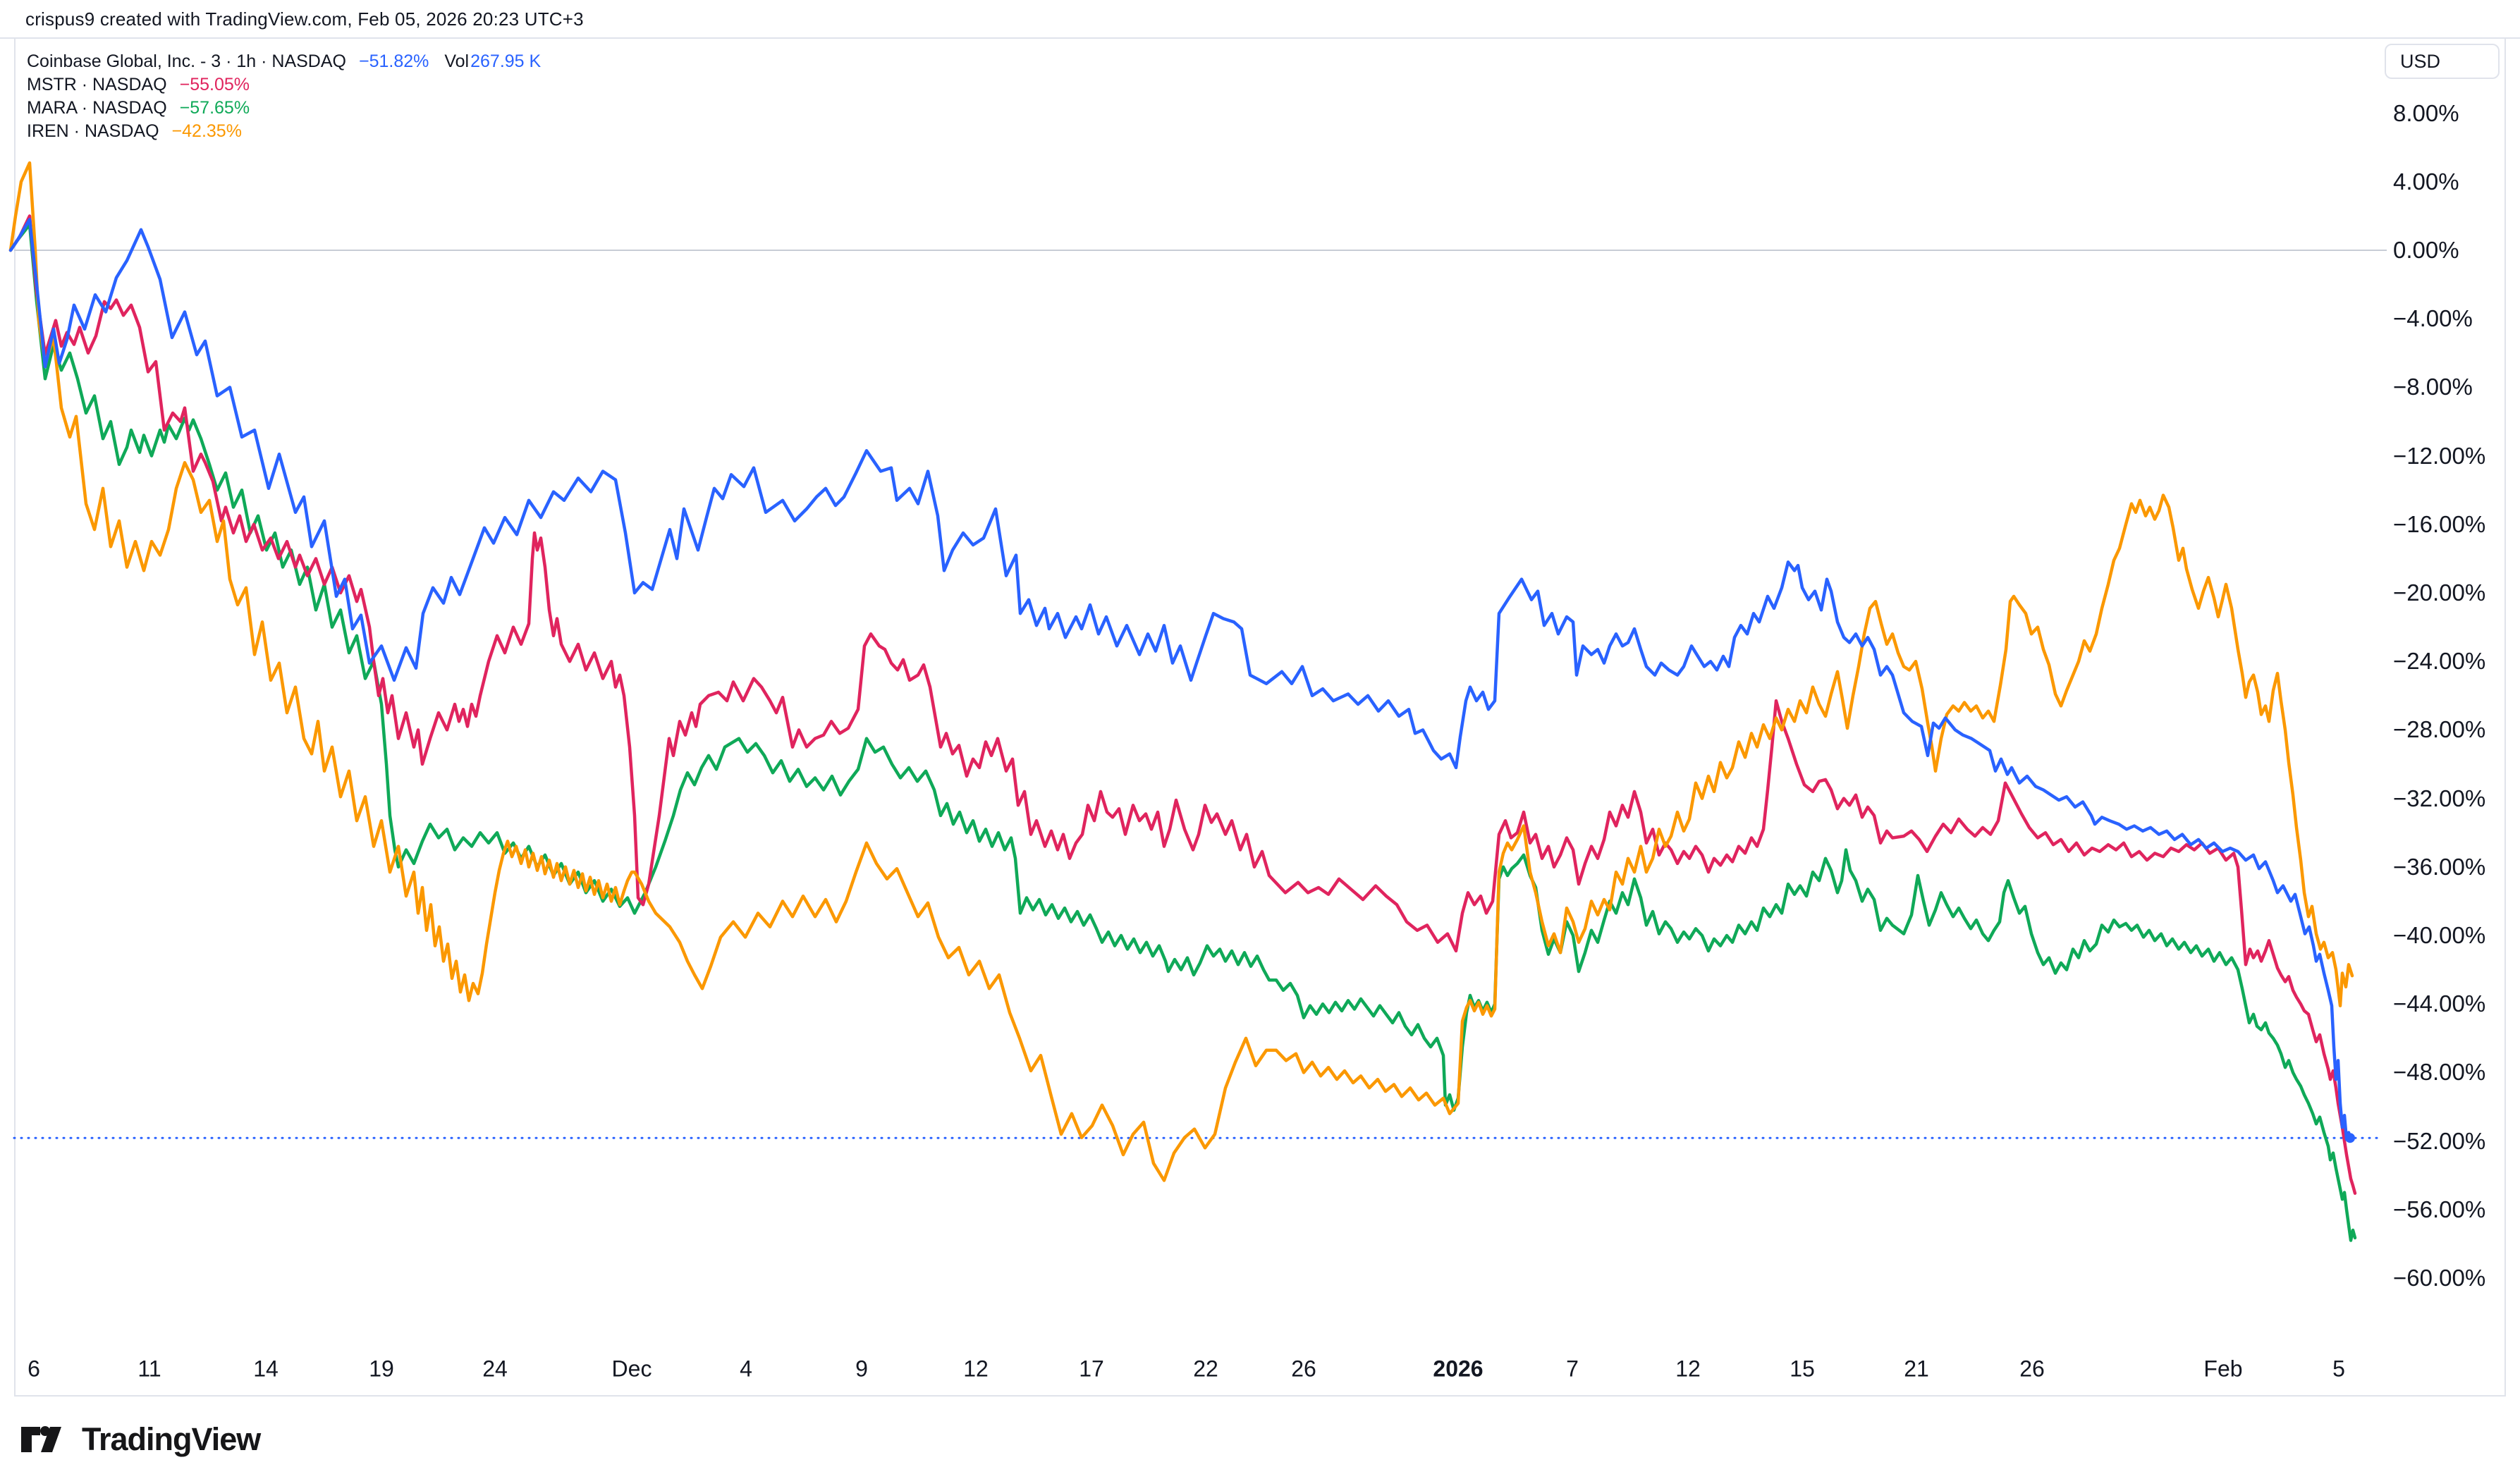 The height and width of the screenshot is (1479, 2520). I want to click on legend-coin-vol-value: 267.95 K, so click(506, 61).